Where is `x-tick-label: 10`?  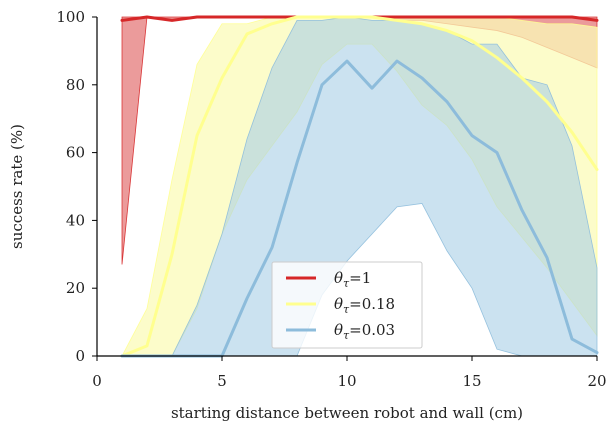
x-tick-label: 10 is located at coordinates (346, 381).